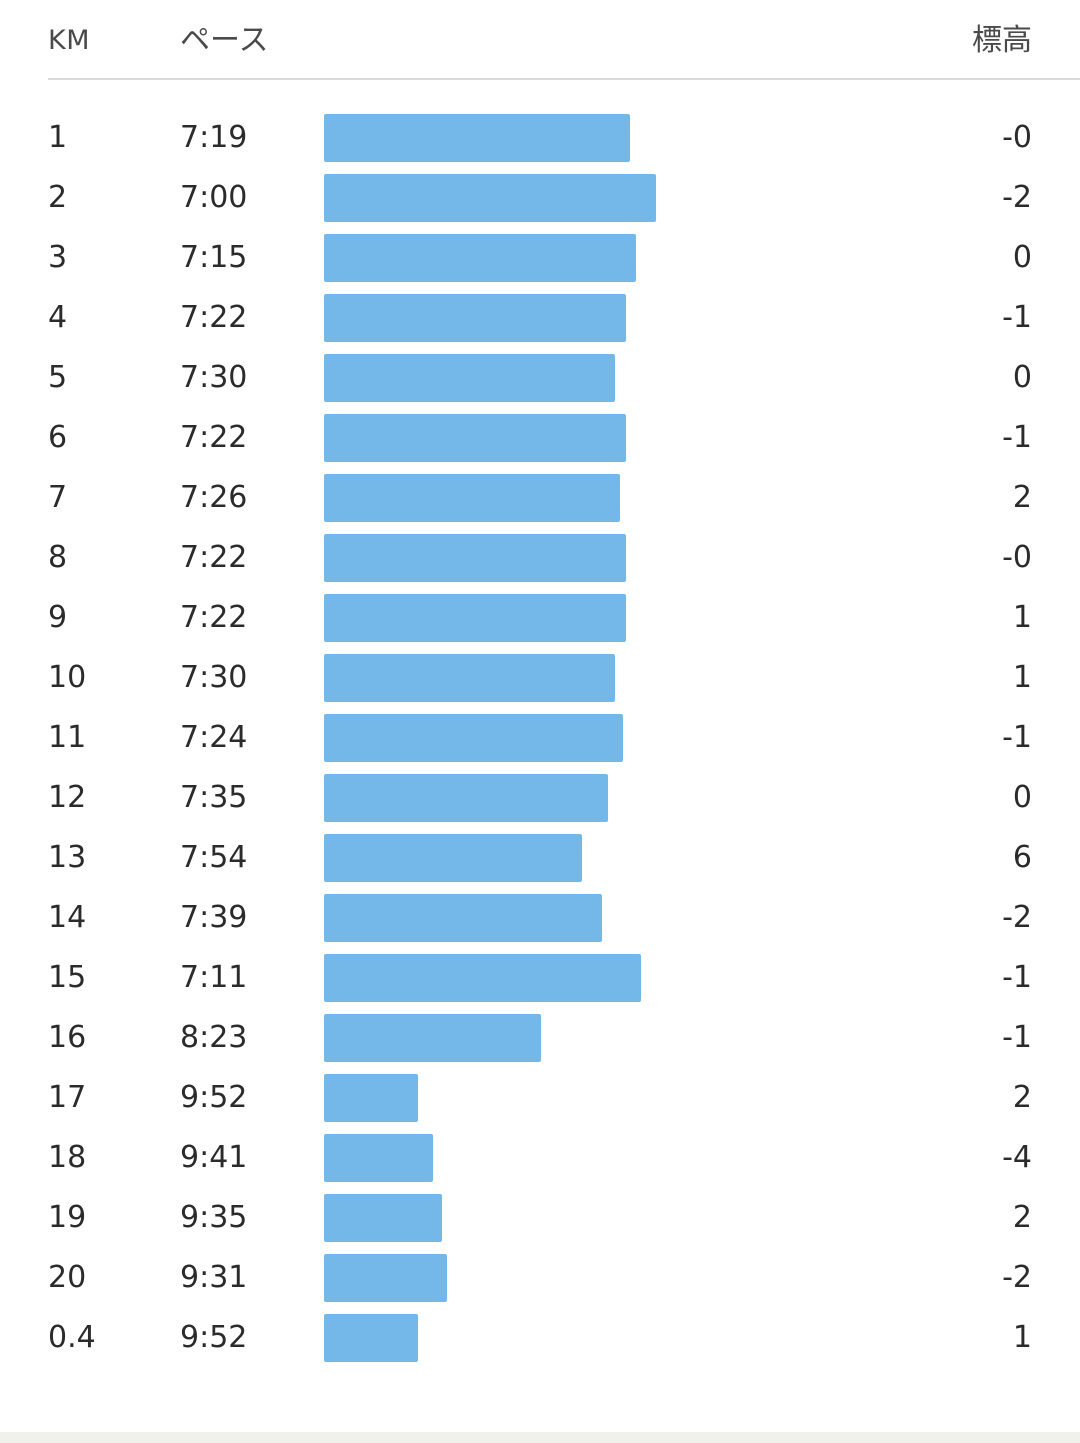 The width and height of the screenshot is (1080, 1443). I want to click on split-km: 15, so click(67, 977).